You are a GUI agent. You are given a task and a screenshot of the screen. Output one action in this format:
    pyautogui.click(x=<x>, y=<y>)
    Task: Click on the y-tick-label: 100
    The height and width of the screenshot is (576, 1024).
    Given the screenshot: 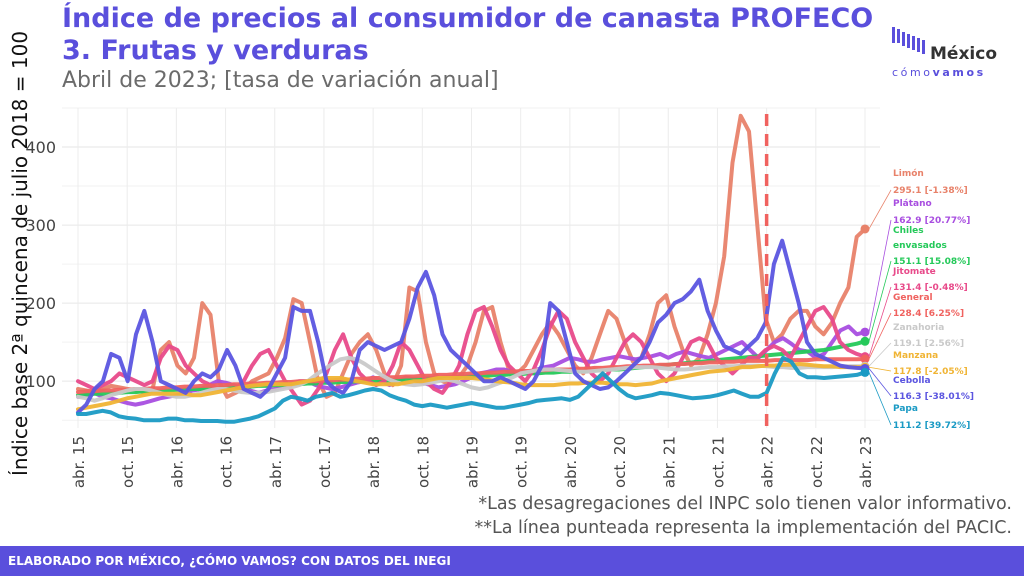 What is the action you would take?
    pyautogui.click(x=40, y=381)
    